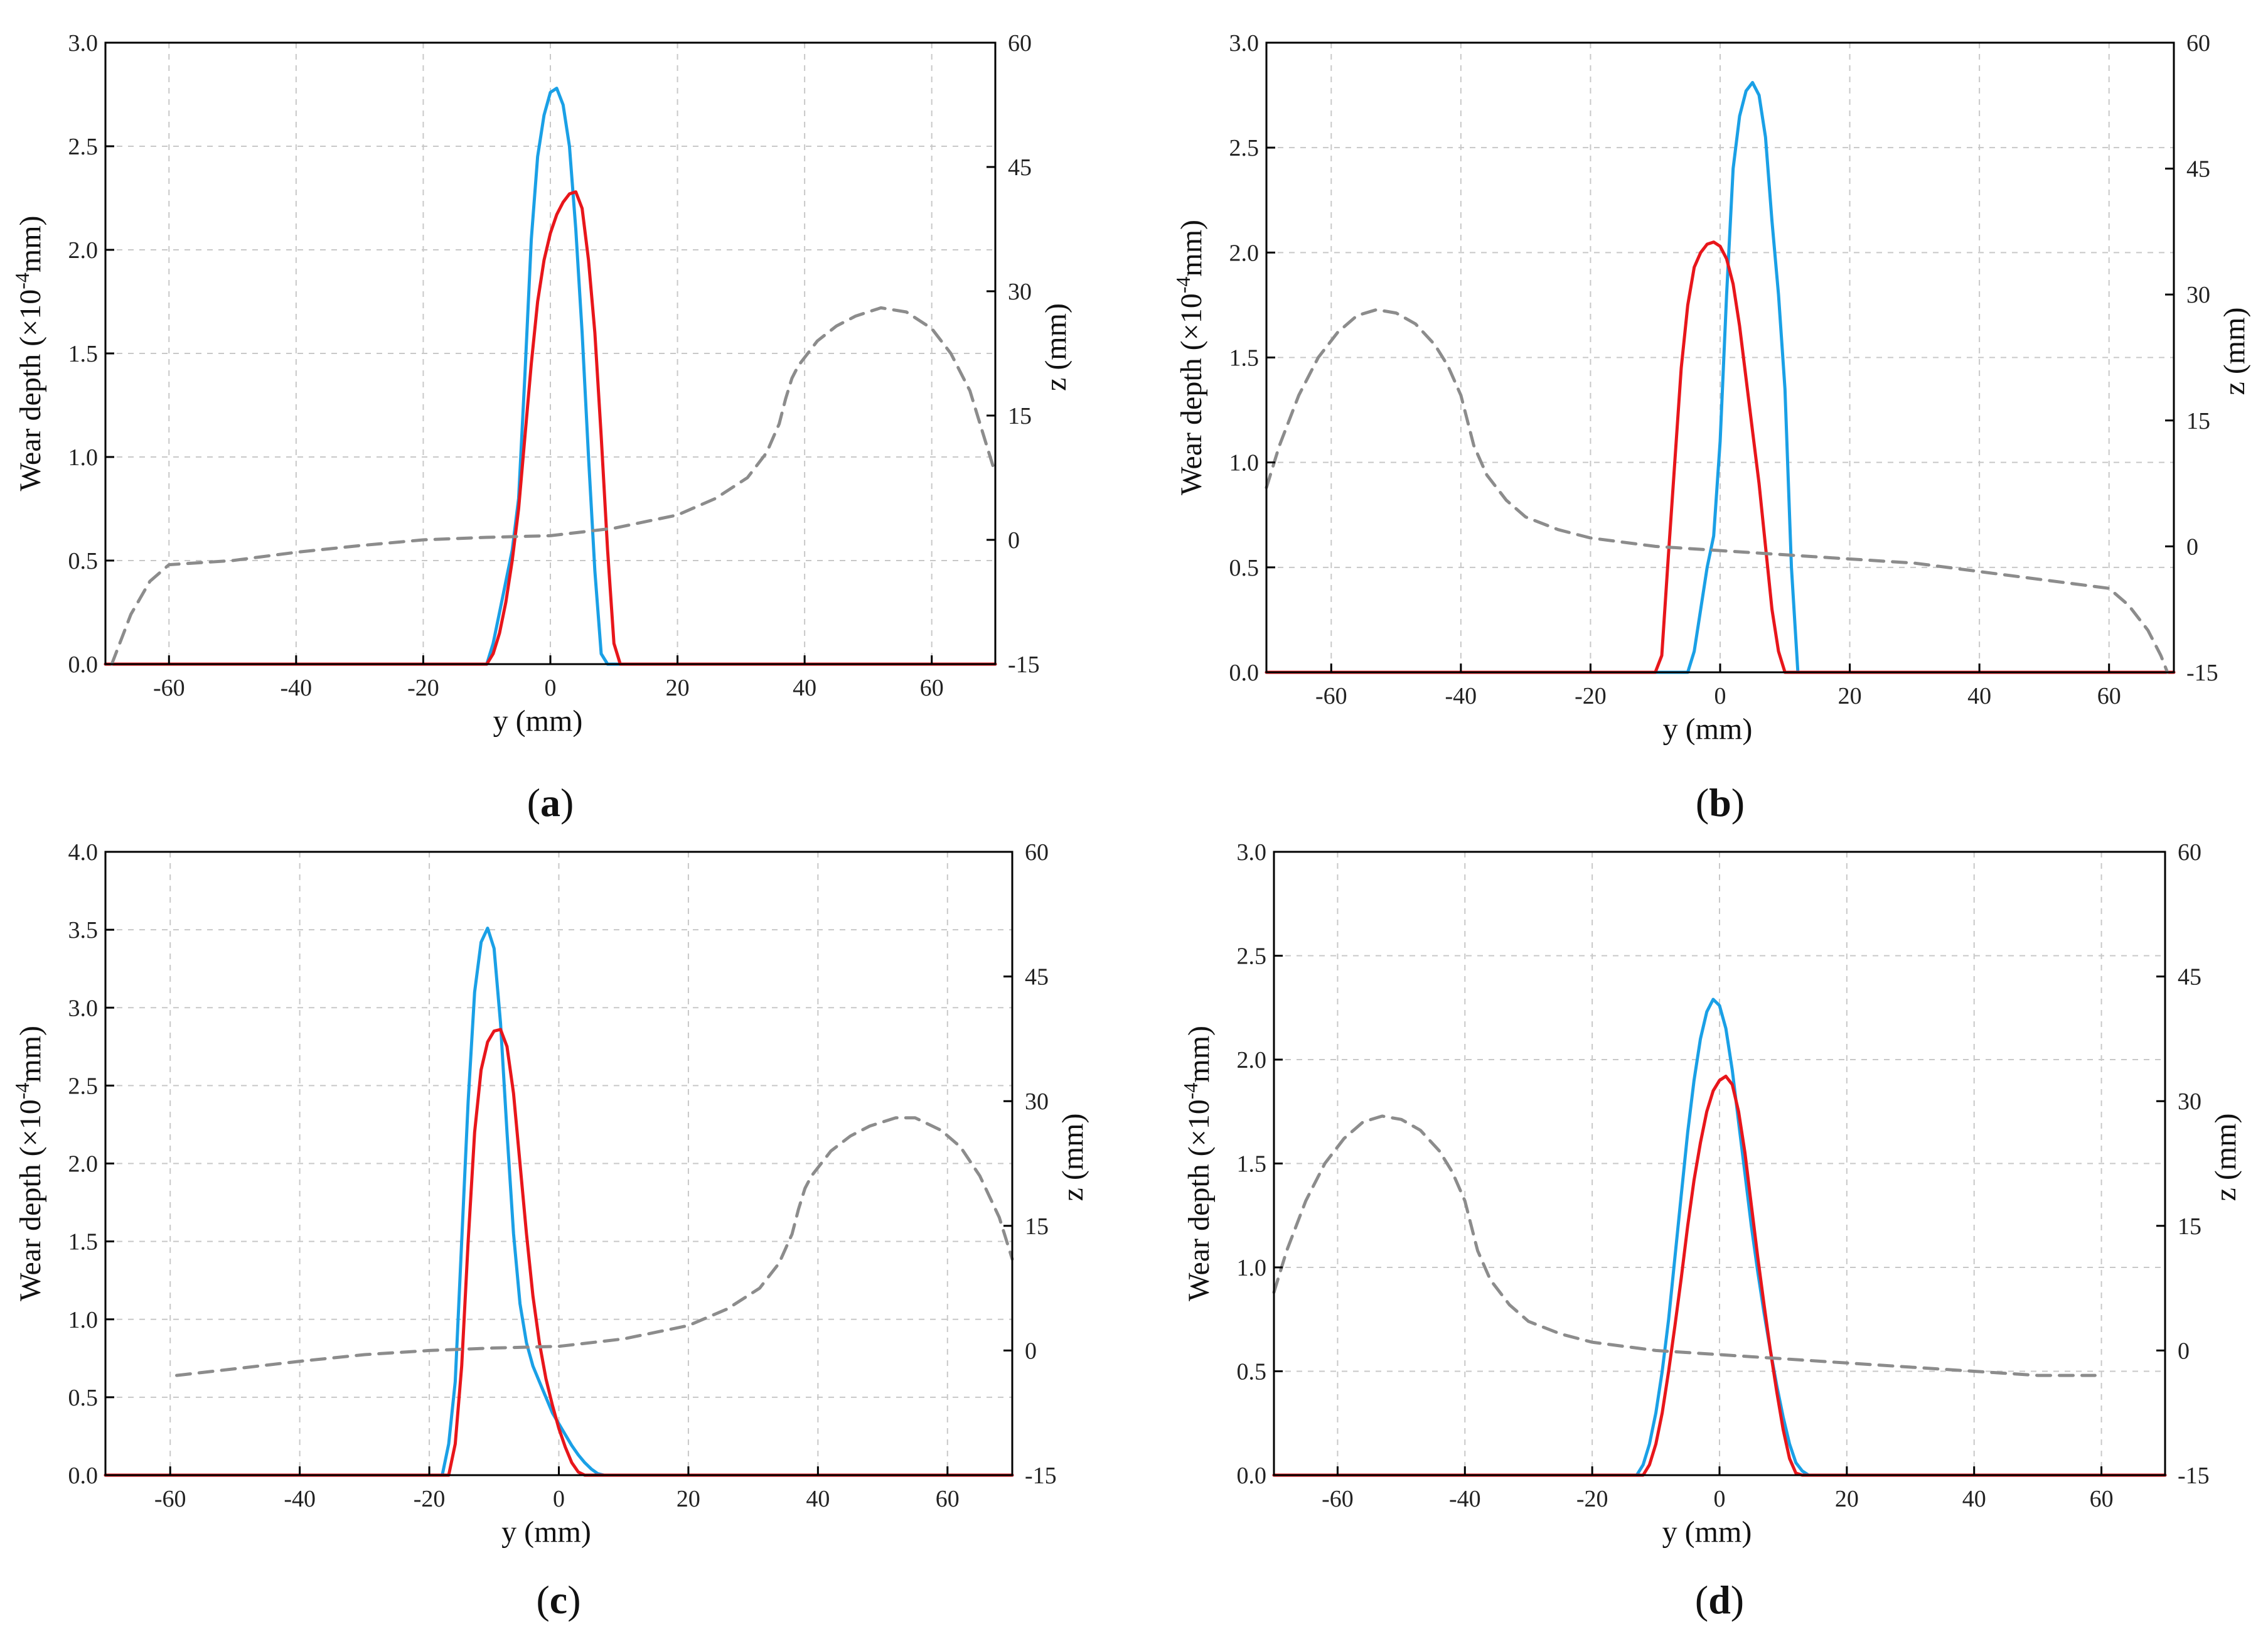 The image size is (2268, 1639). I want to click on ytick-label-b-6: 3.0, so click(1244, 43).